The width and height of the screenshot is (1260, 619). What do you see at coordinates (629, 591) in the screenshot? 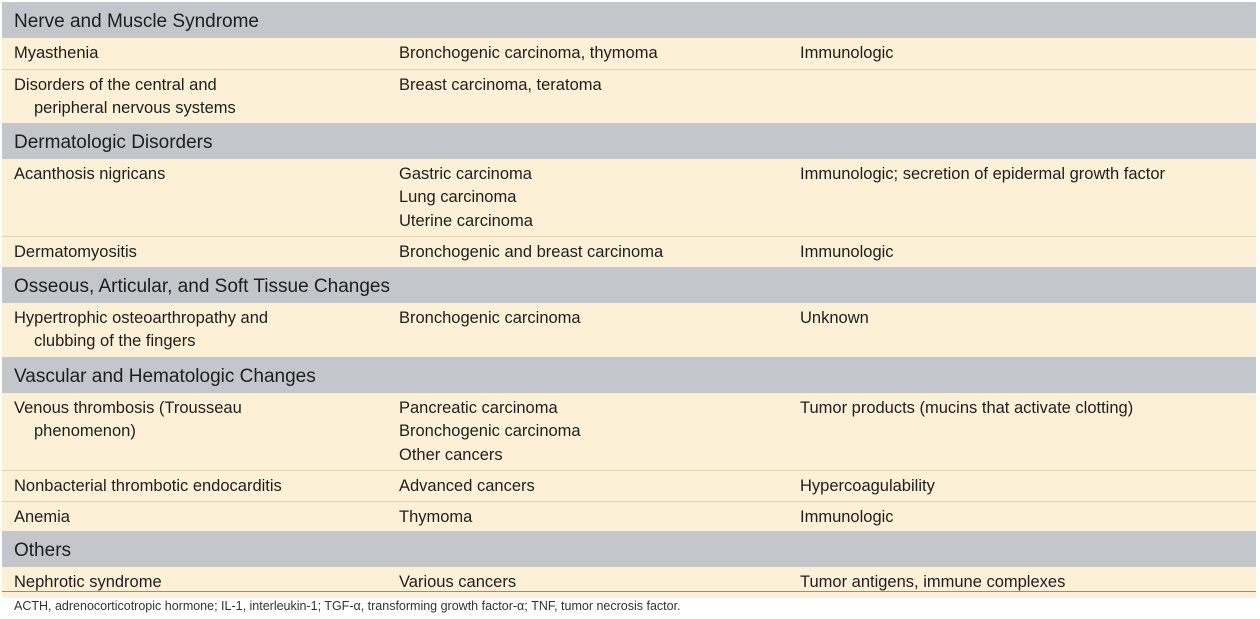
I see `table-bottom-rule` at bounding box center [629, 591].